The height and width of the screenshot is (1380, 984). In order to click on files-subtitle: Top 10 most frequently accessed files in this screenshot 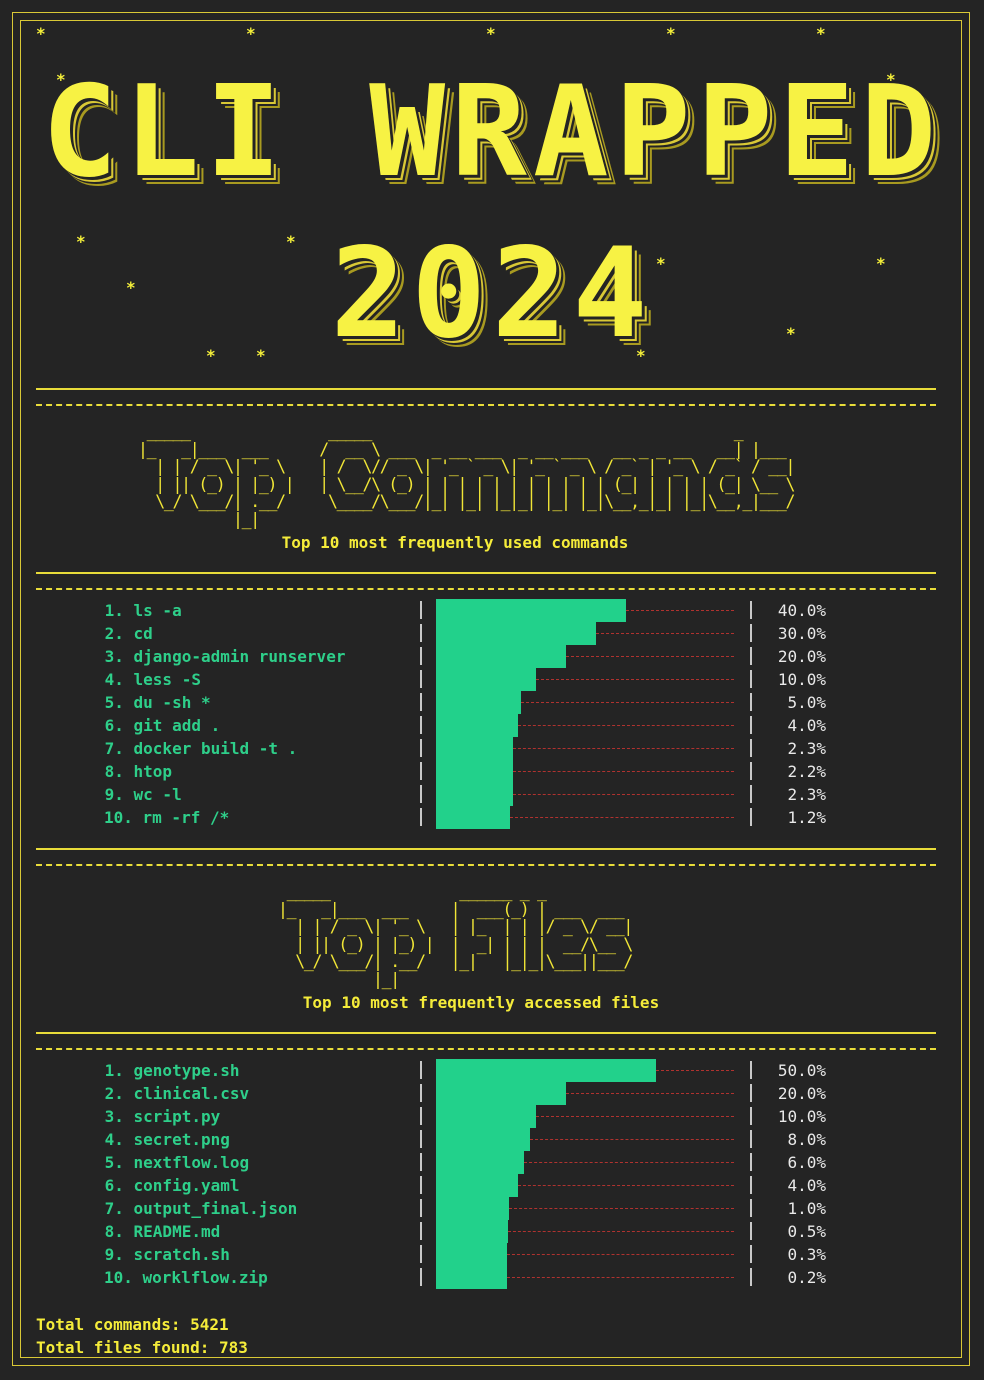, I will do `click(481, 1002)`.